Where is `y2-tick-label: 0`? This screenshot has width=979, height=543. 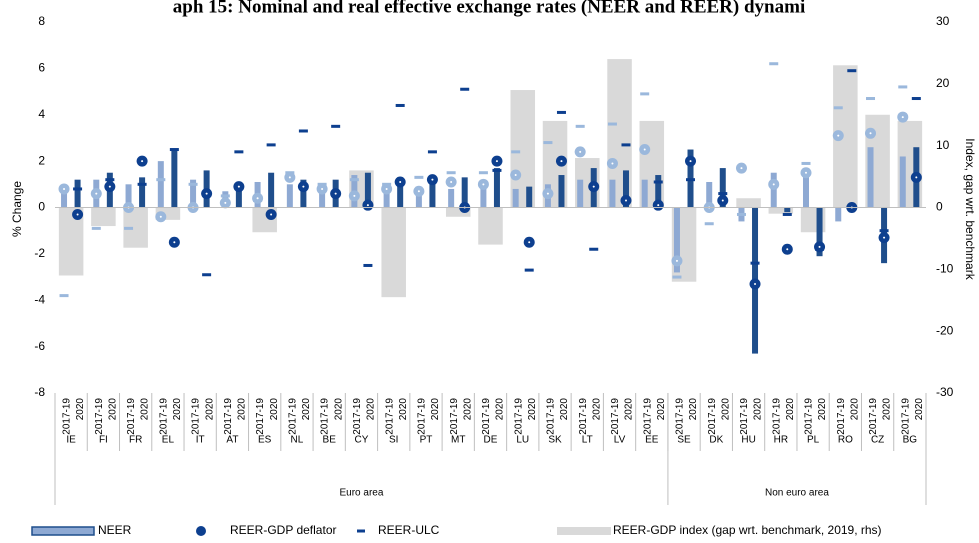
y2-tick-label: 0 is located at coordinates (939, 207).